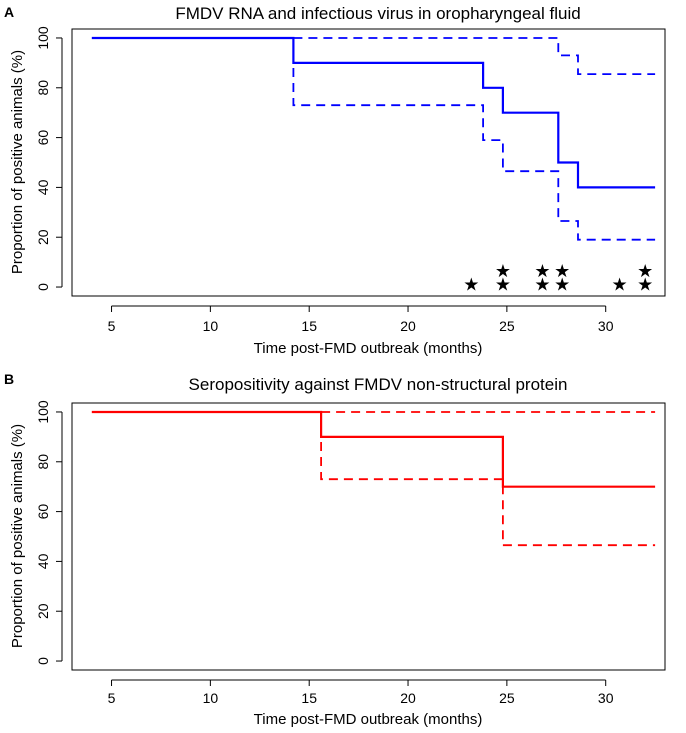 This screenshot has height=733, width=686. I want to click on panel-a-x-ticks: 5 10 15 20 25 30, so click(361, 320).